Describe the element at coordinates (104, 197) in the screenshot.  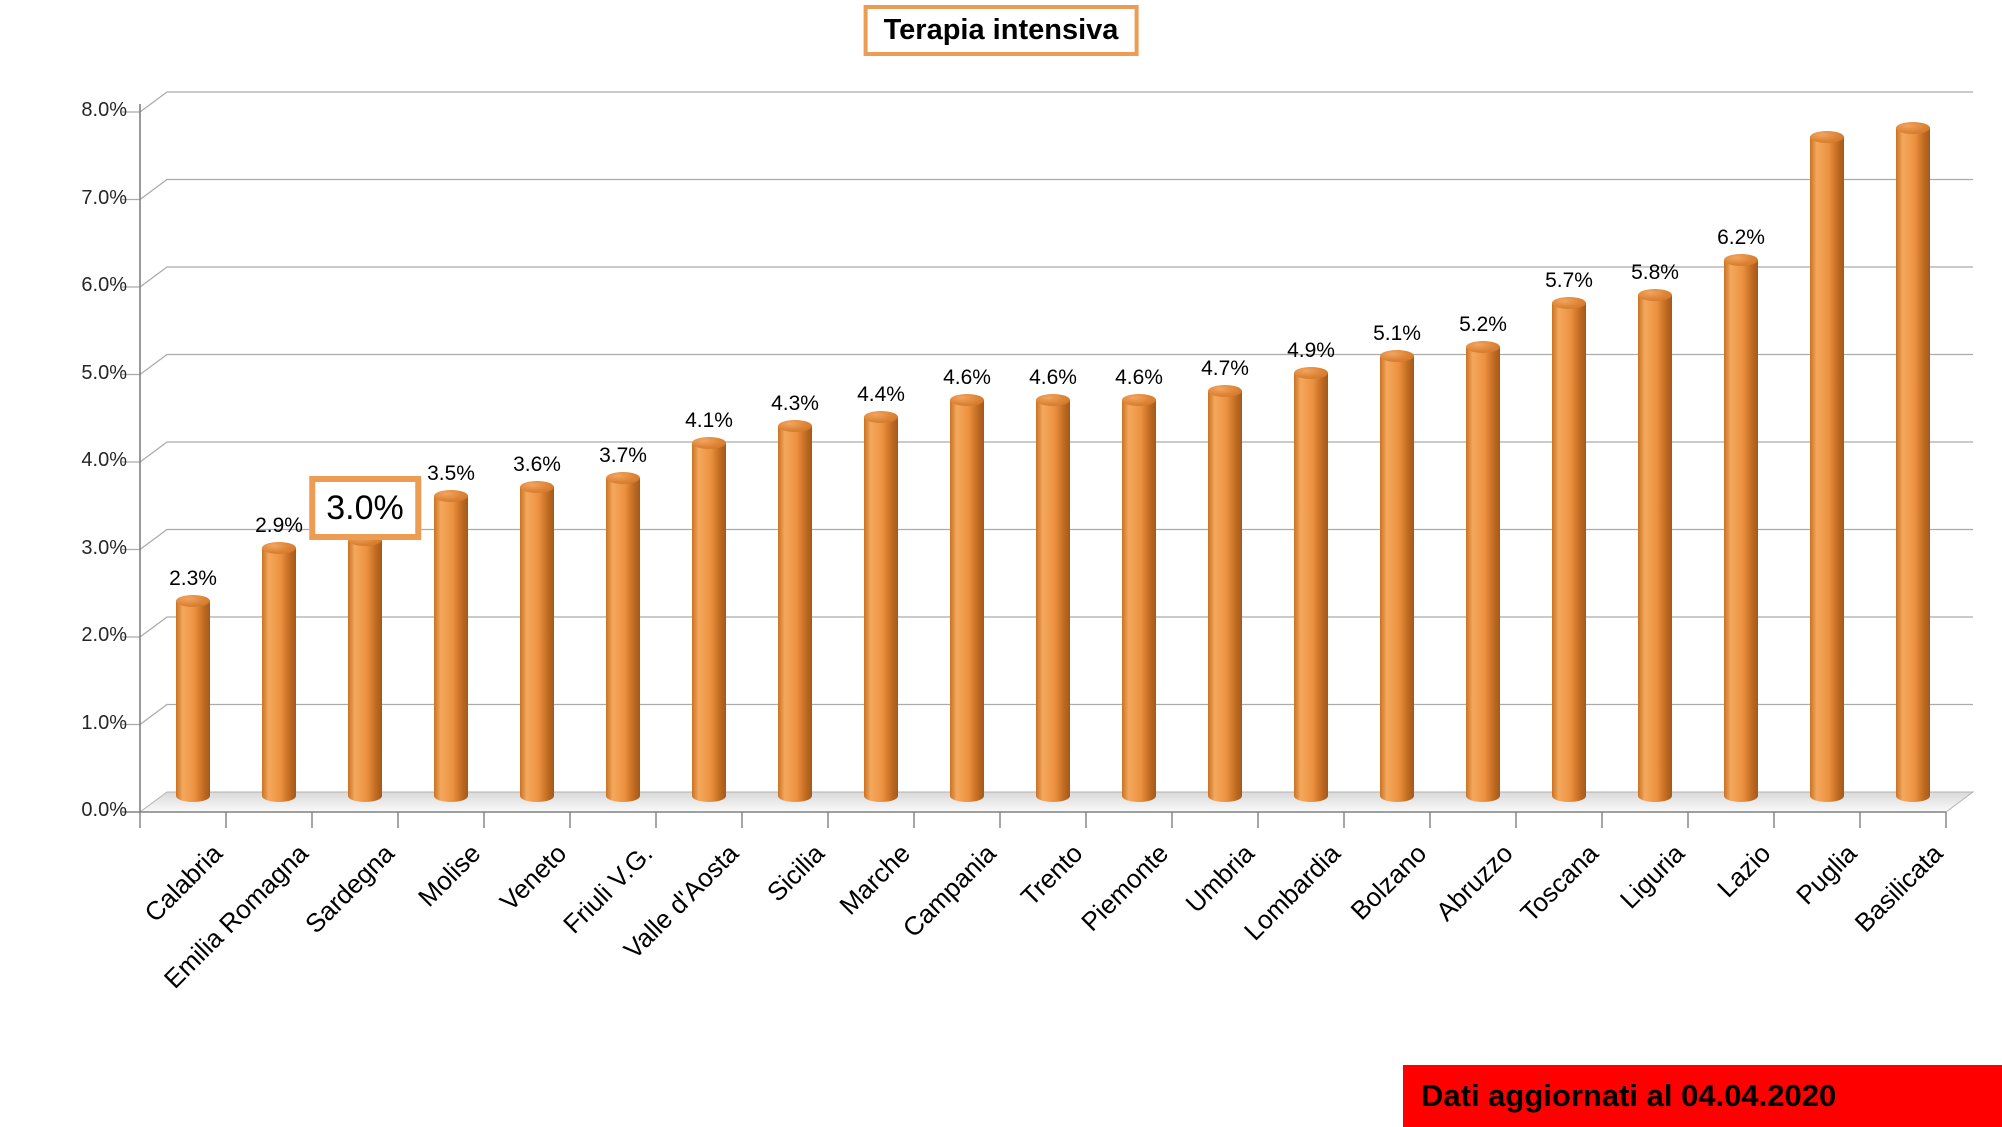
I see `y-axis-label: 7.0%` at that location.